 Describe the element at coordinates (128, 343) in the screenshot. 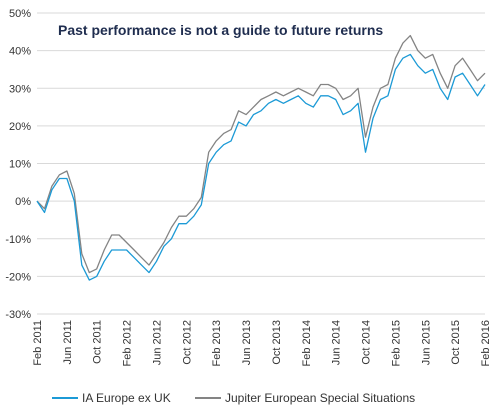

I see `x-tick-label: Feb 2012` at that location.